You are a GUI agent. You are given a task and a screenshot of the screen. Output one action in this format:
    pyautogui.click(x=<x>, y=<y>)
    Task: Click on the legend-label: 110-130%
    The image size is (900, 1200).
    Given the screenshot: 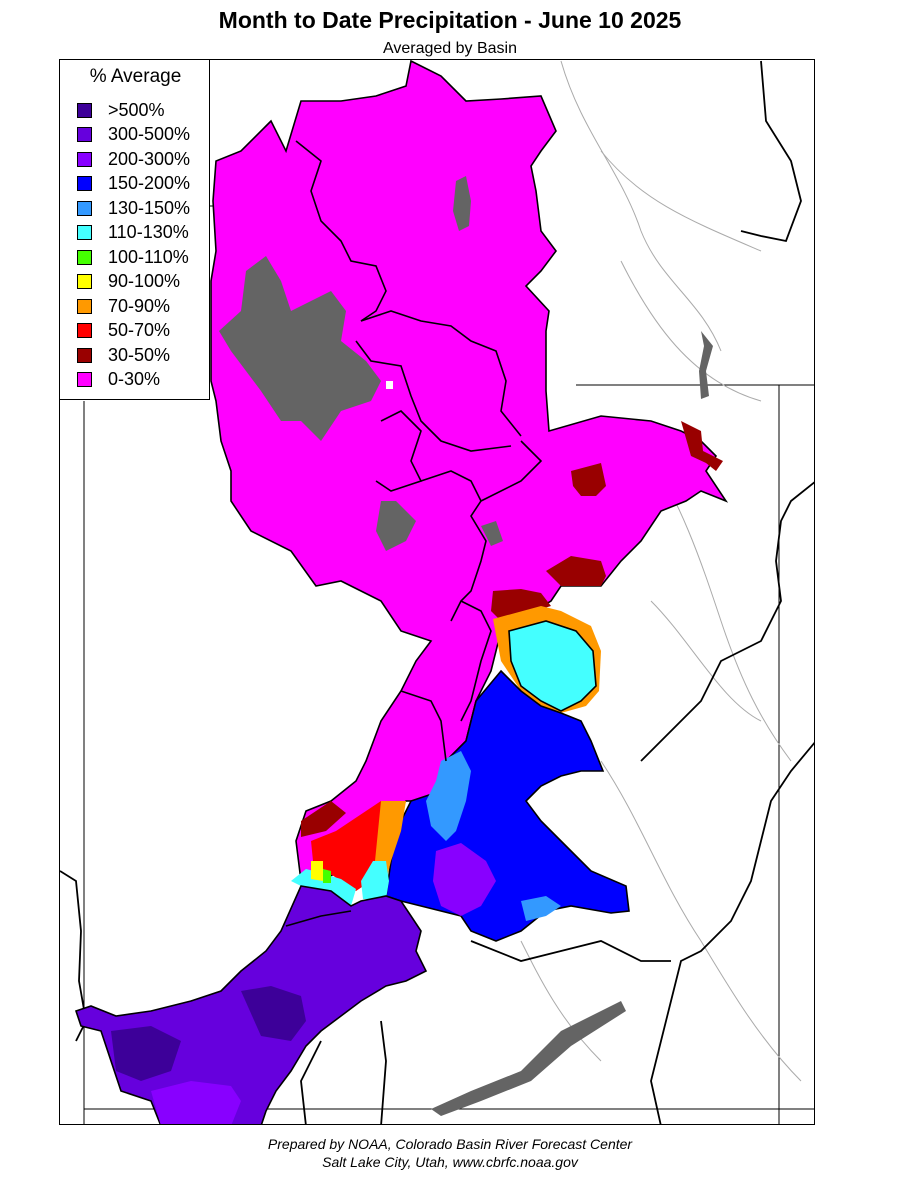 What is the action you would take?
    pyautogui.click(x=148, y=232)
    